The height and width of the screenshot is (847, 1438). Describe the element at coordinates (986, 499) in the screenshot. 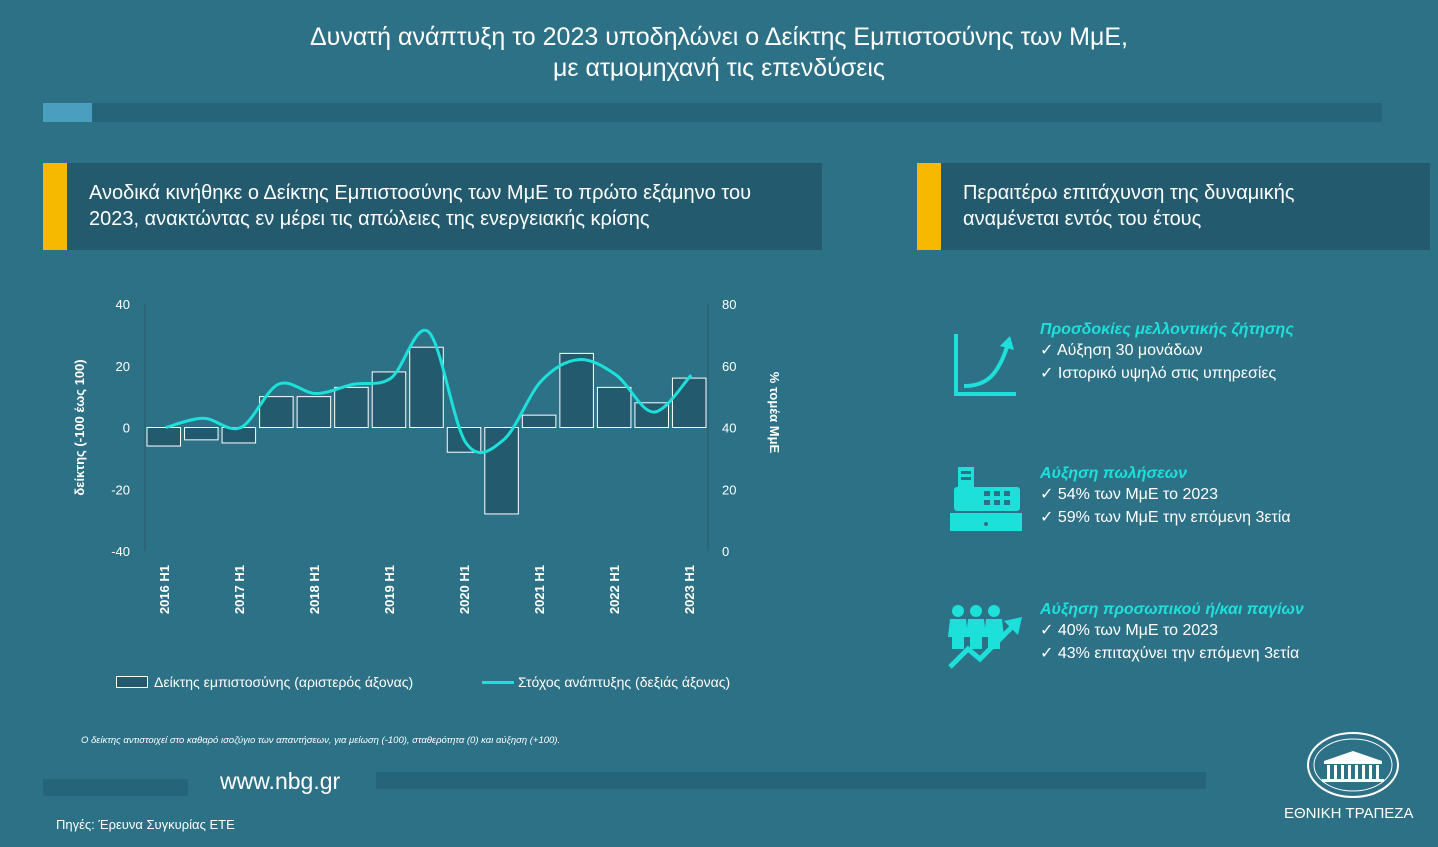

I see `cash-register-icon` at that location.